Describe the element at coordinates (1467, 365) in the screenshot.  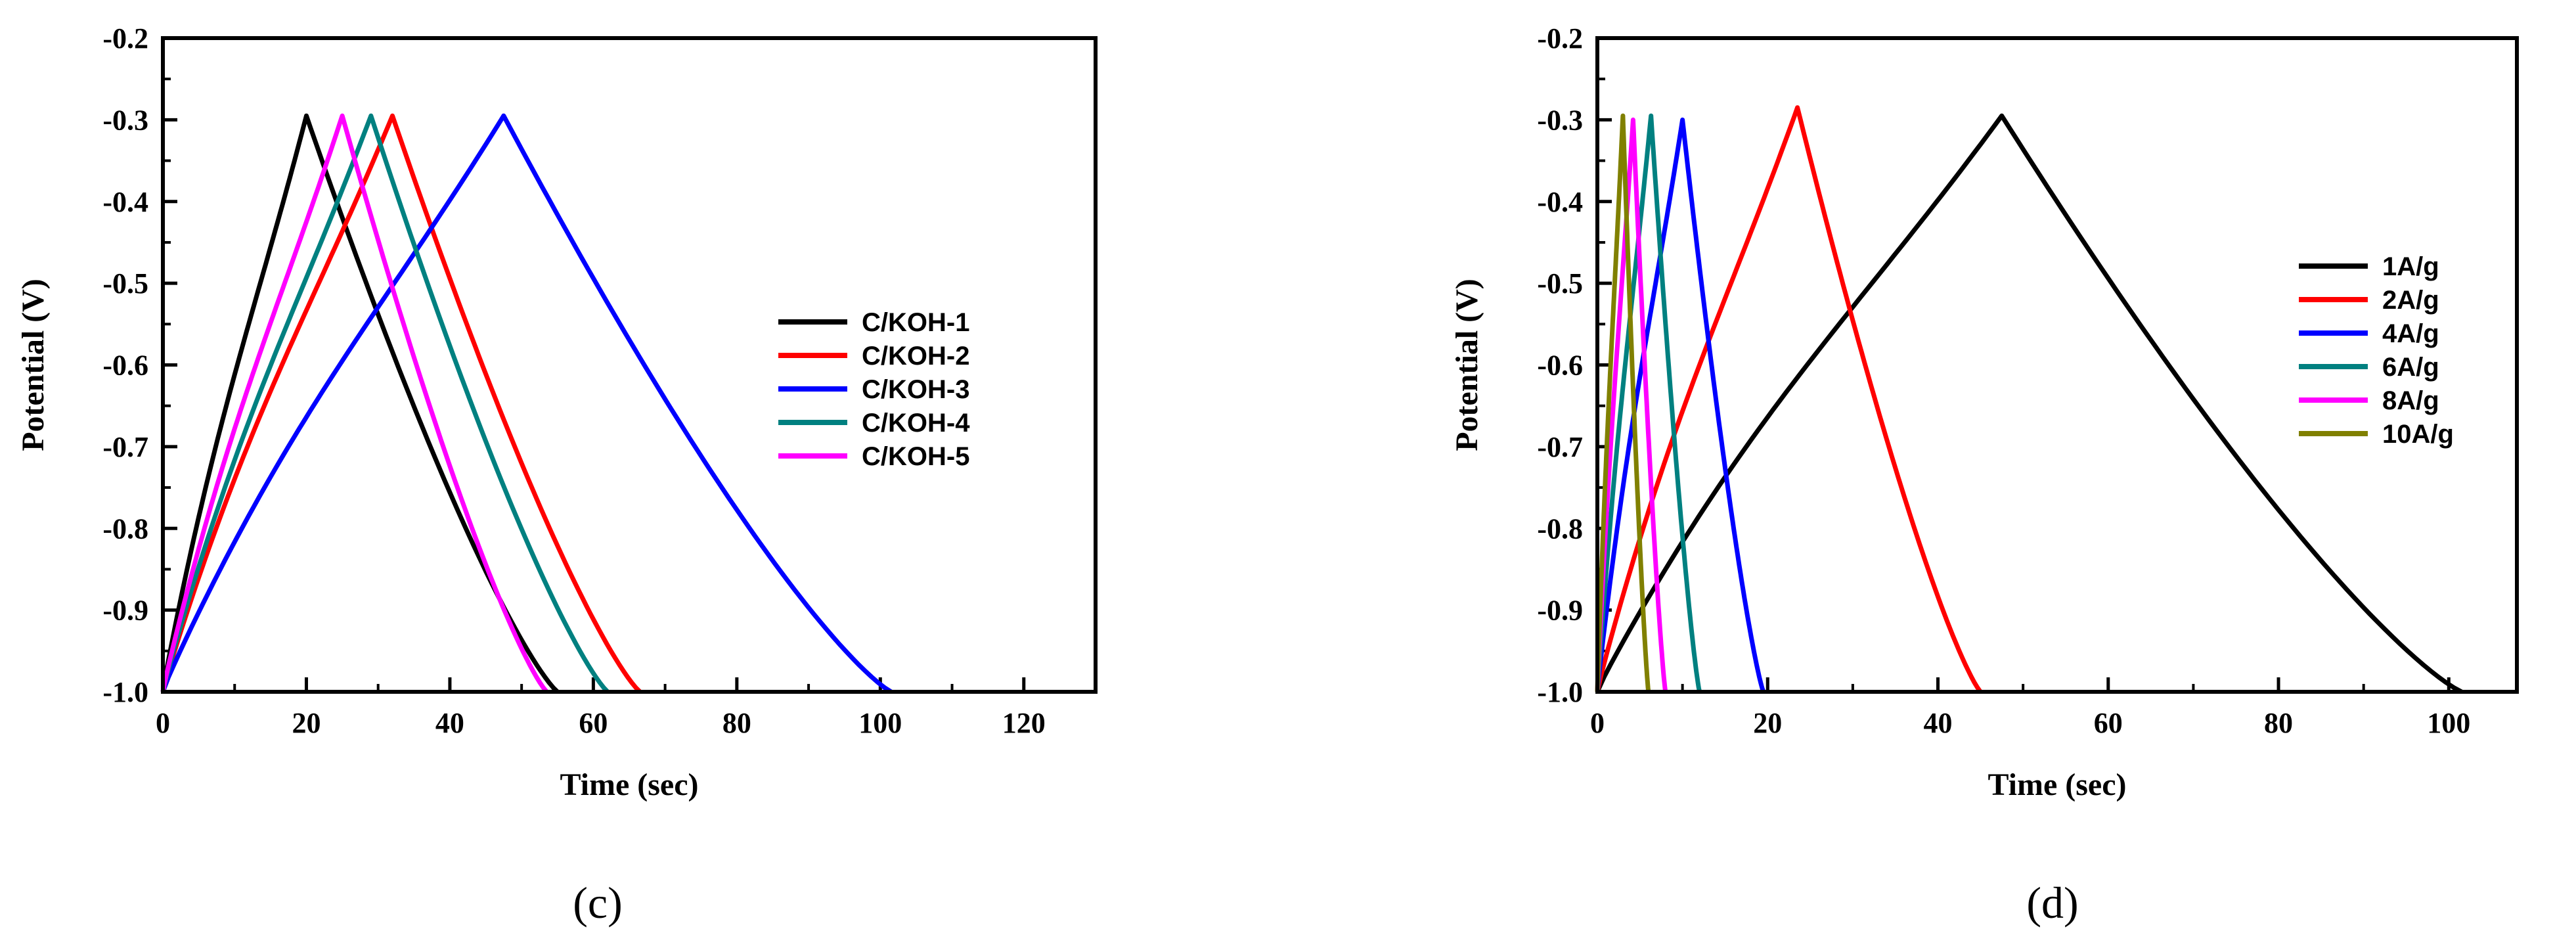
I see `panel-d-y-axis-title: Potential (V)` at that location.